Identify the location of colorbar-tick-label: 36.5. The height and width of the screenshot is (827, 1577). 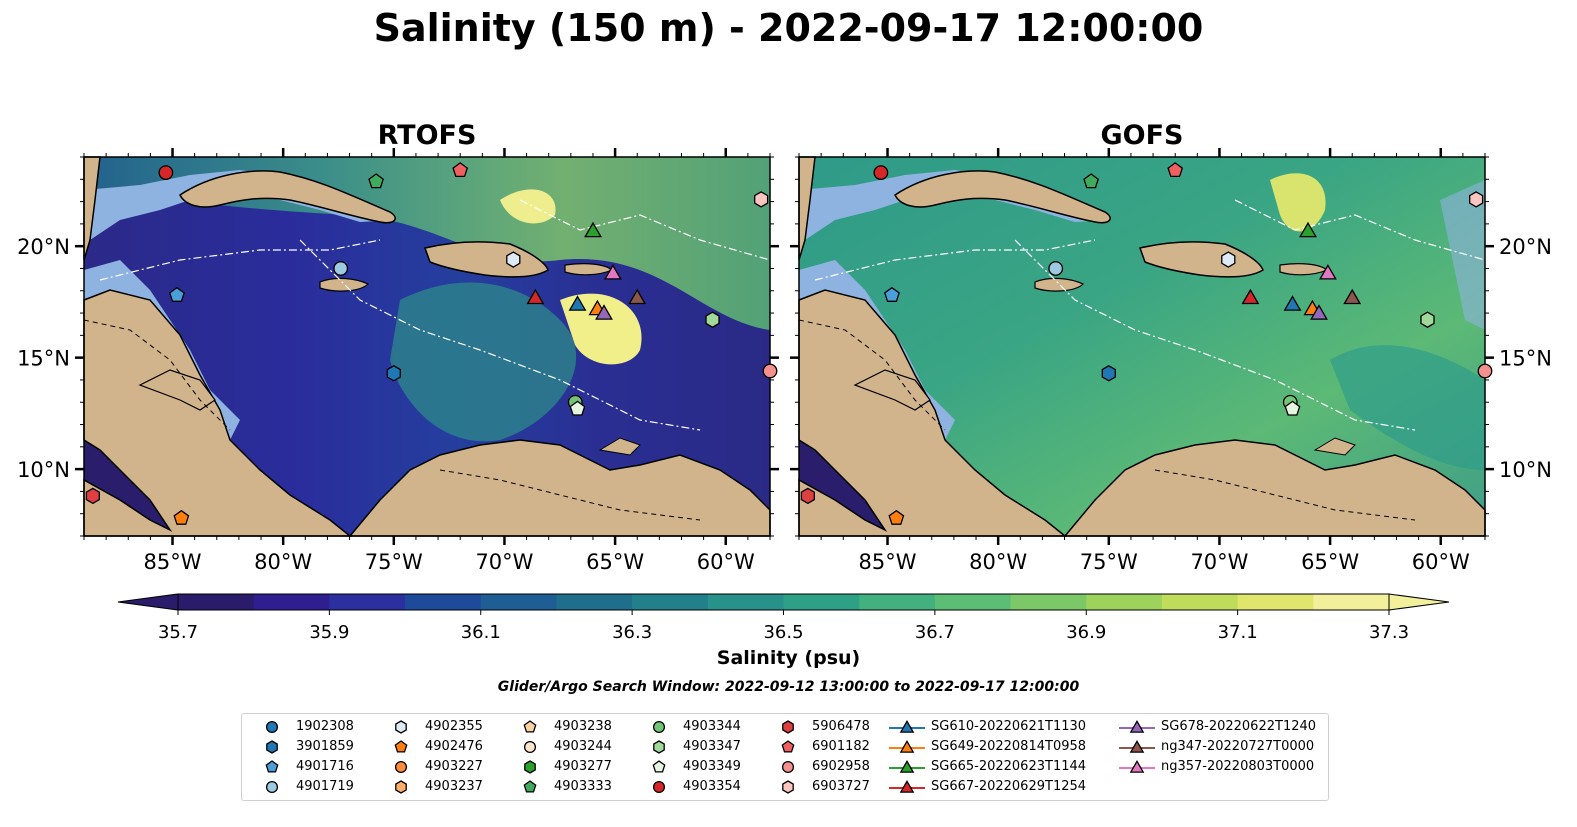
(783, 632).